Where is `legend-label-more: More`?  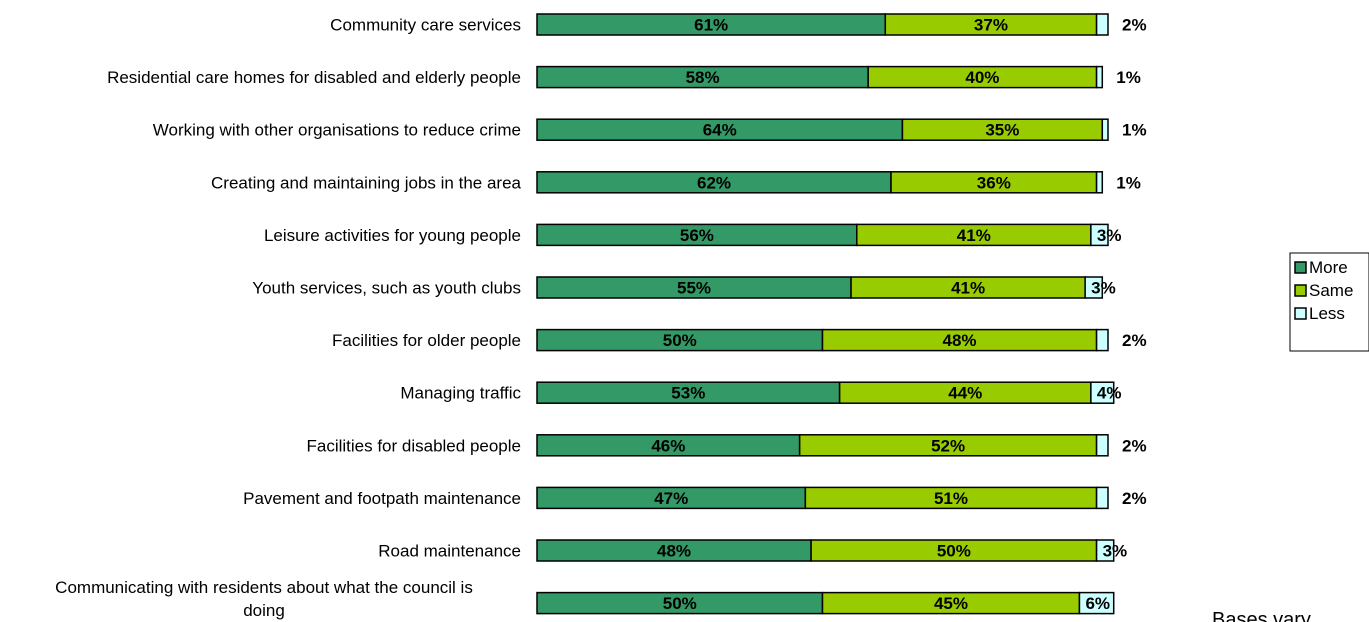 legend-label-more: More is located at coordinates (1328, 267).